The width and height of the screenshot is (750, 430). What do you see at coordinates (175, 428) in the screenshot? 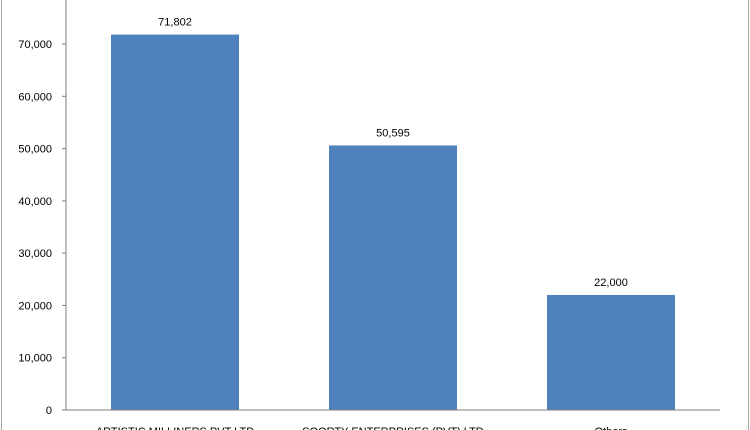
I see `category-label: ARTISTIC MILLINERS PVT LTD` at bounding box center [175, 428].